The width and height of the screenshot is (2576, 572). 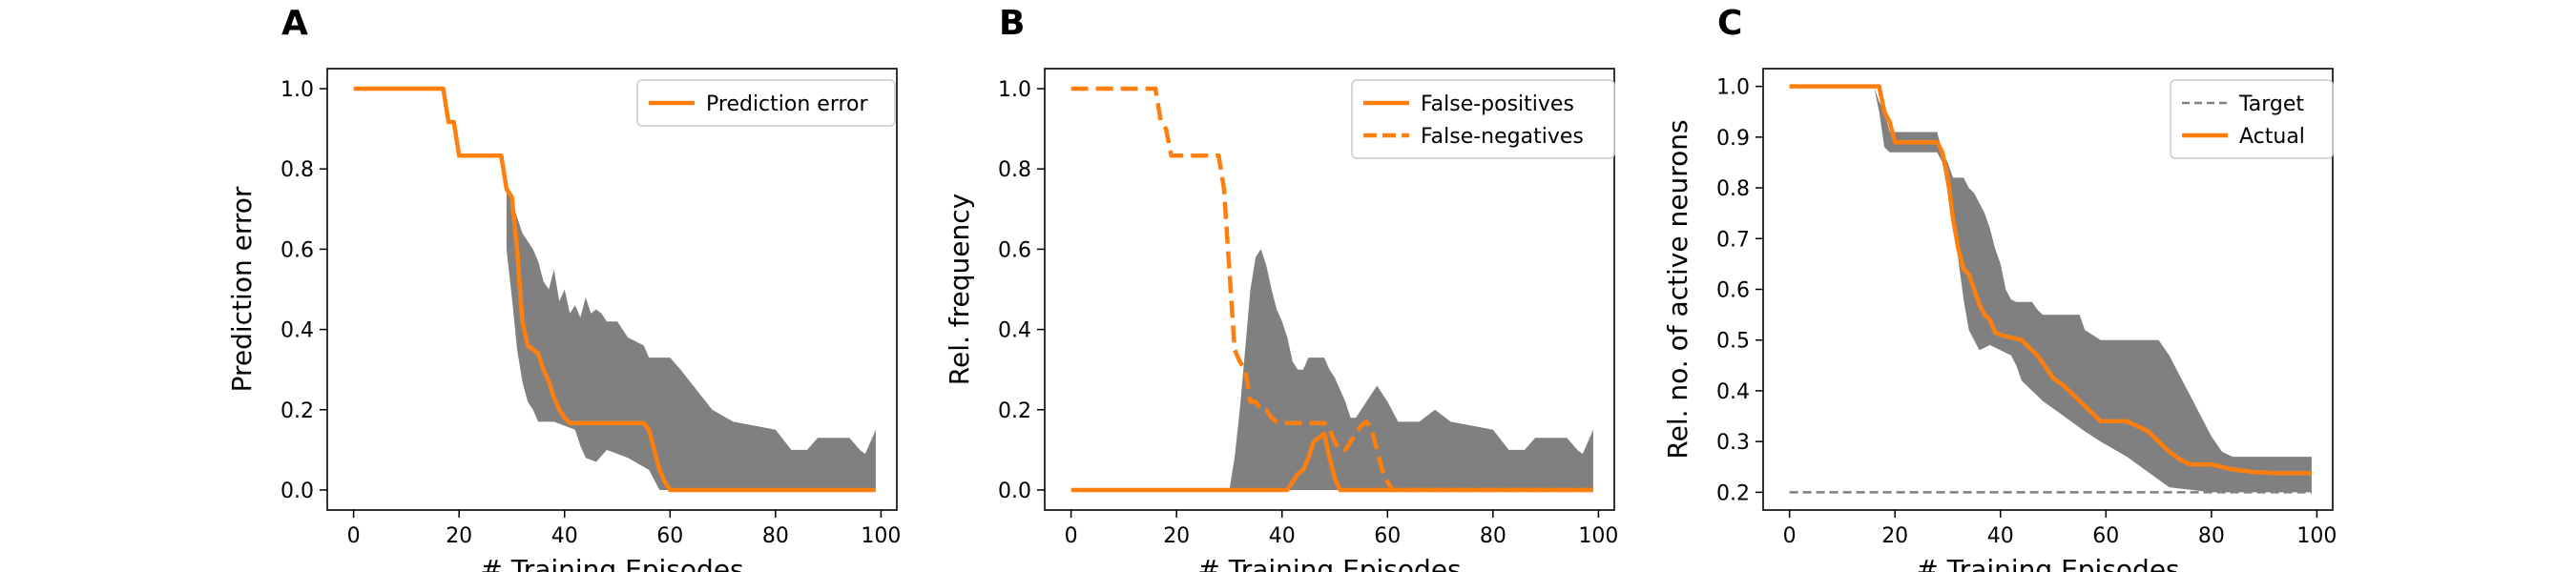 What do you see at coordinates (2271, 104) in the screenshot?
I see `legend-label: Target` at bounding box center [2271, 104].